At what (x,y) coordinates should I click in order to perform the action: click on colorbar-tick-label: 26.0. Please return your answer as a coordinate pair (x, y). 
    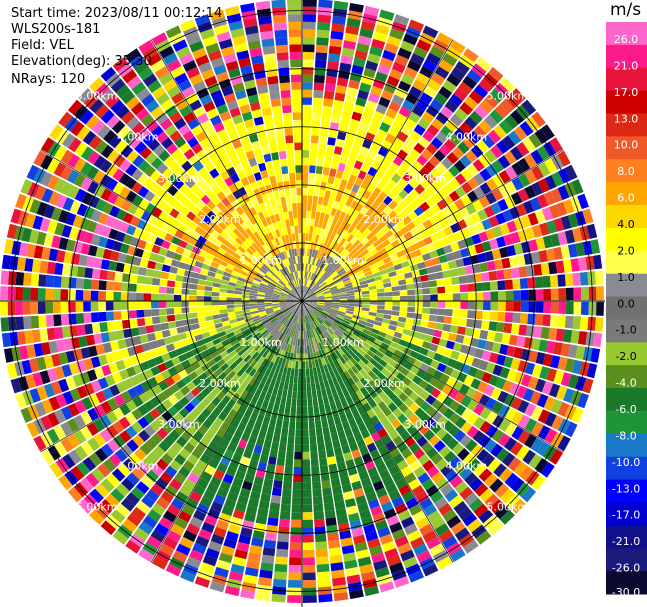
    Looking at the image, I should click on (626, 39).